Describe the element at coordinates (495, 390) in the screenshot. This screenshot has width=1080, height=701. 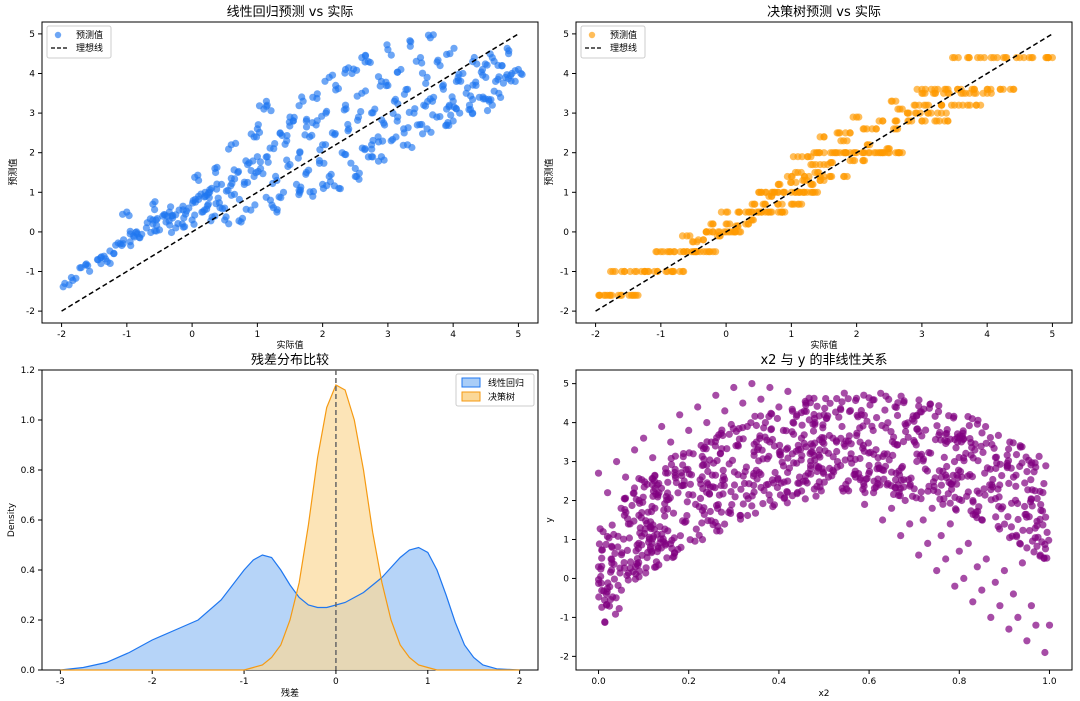
I see `legend: 线性回归 决策树` at that location.